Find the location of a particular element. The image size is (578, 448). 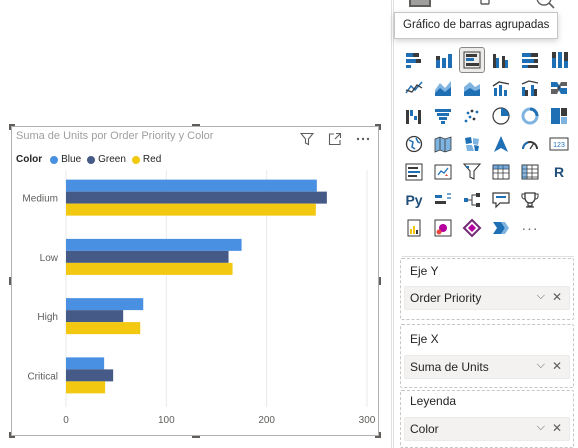

funnel-chart-icon is located at coordinates (443, 116).